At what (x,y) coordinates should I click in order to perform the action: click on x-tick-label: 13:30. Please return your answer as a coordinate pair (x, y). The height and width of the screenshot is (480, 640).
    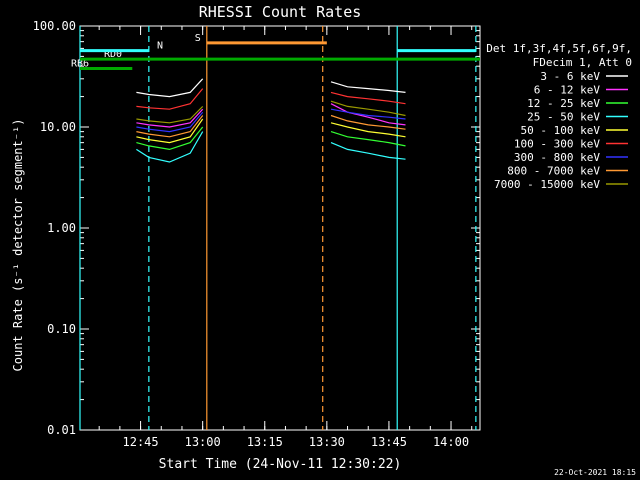
    Looking at the image, I should click on (327, 442).